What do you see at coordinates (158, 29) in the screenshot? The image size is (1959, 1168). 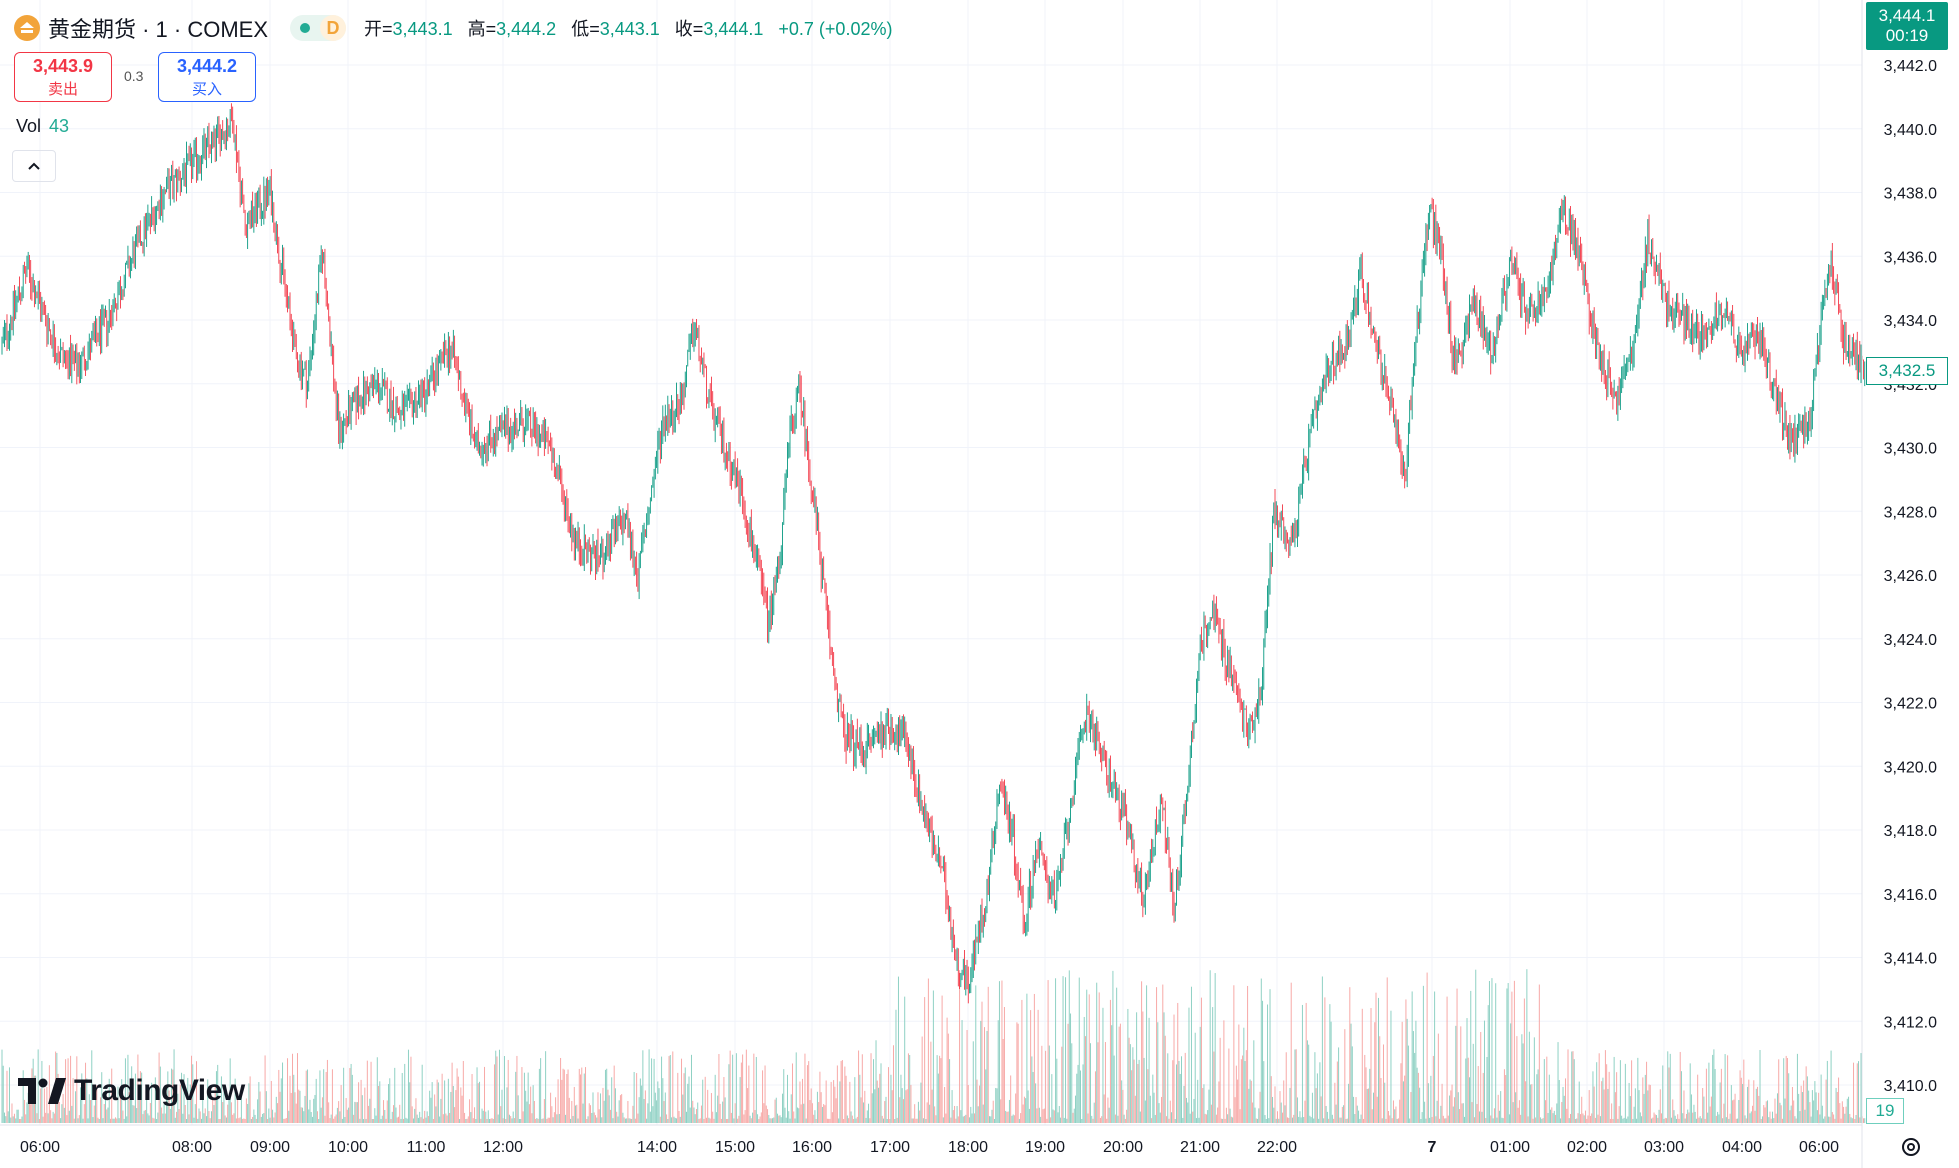 I see `symbol-name: 黄金期货 · 1 · COMEX` at bounding box center [158, 29].